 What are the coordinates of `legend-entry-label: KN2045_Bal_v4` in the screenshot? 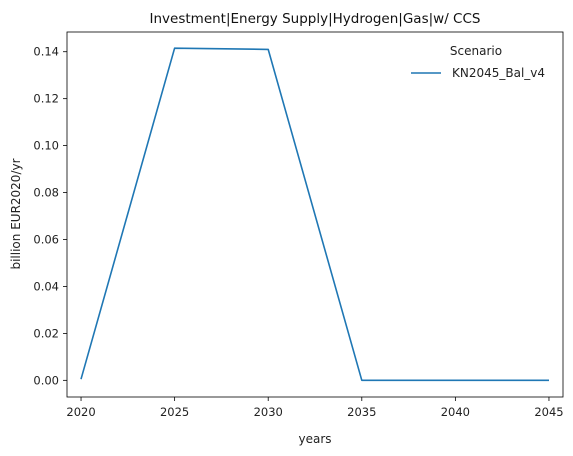 It's located at (498, 73).